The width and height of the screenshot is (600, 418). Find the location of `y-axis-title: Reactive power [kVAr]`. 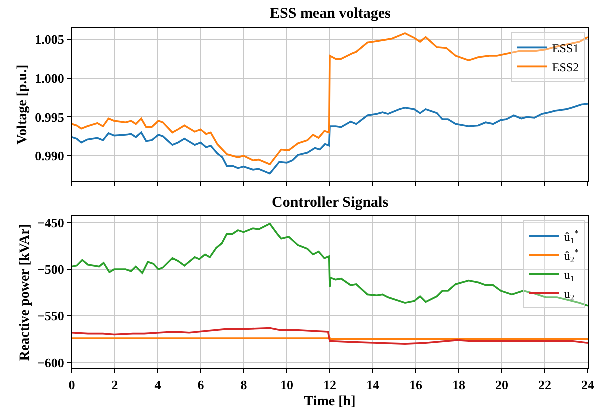

y-axis-title: Reactive power [kVAr] is located at coordinates (26, 293).